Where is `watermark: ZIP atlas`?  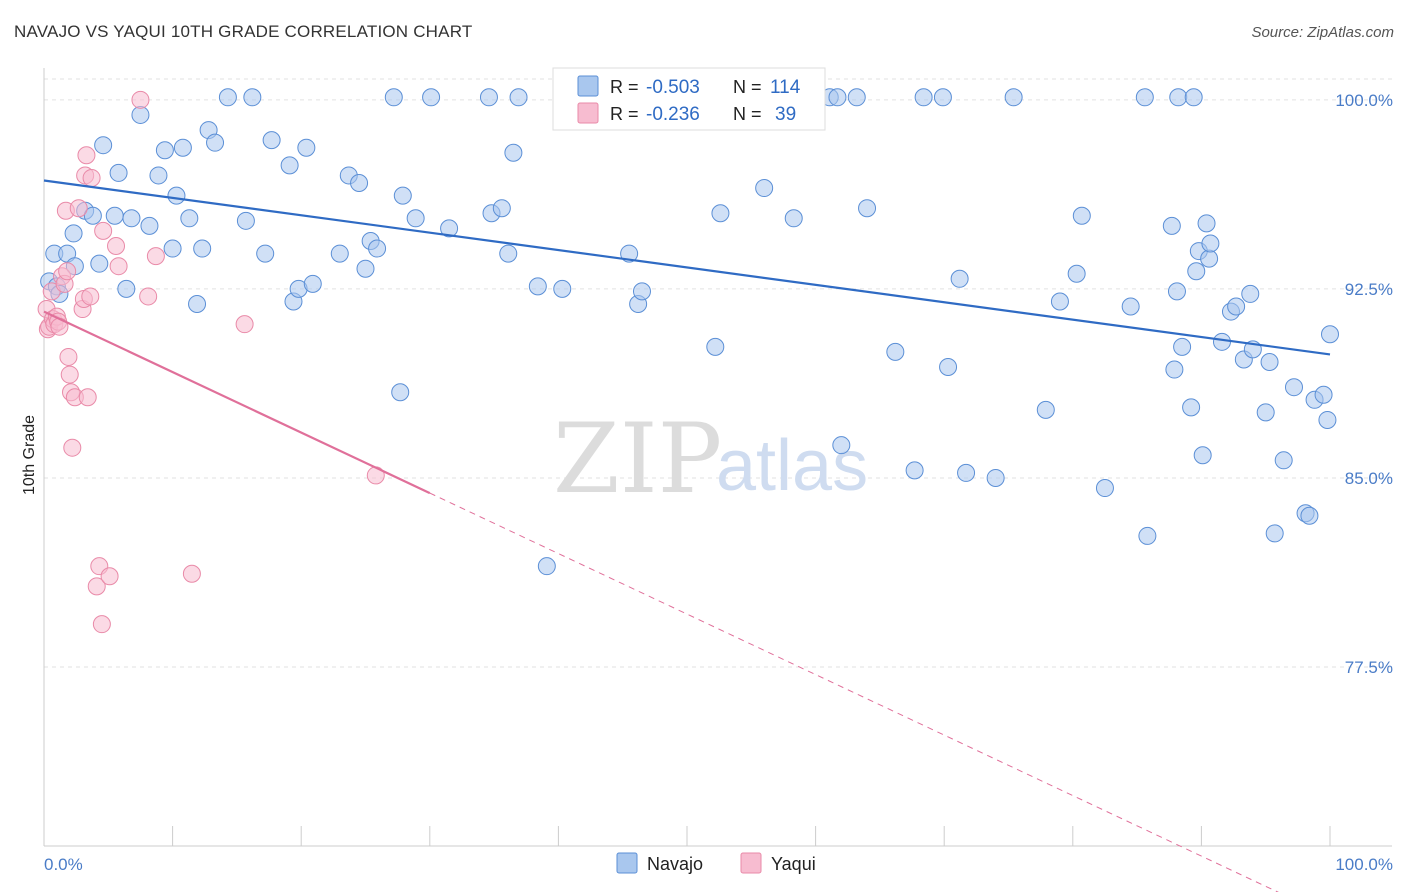 watermark: ZIP atlas is located at coordinates (710, 459).